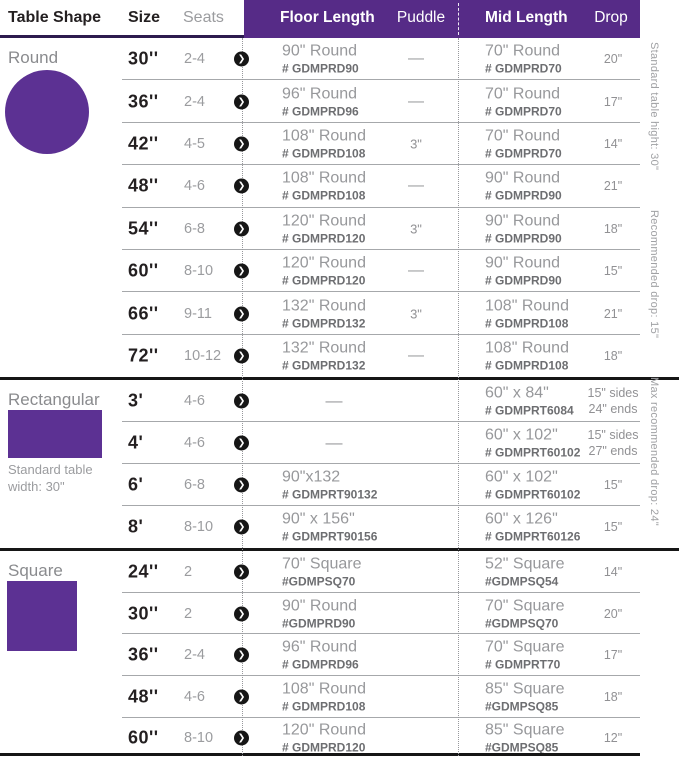  Describe the element at coordinates (334, 485) in the screenshot. I see `floor-length-cell: 90"x132 # GDMPRT90132` at that location.